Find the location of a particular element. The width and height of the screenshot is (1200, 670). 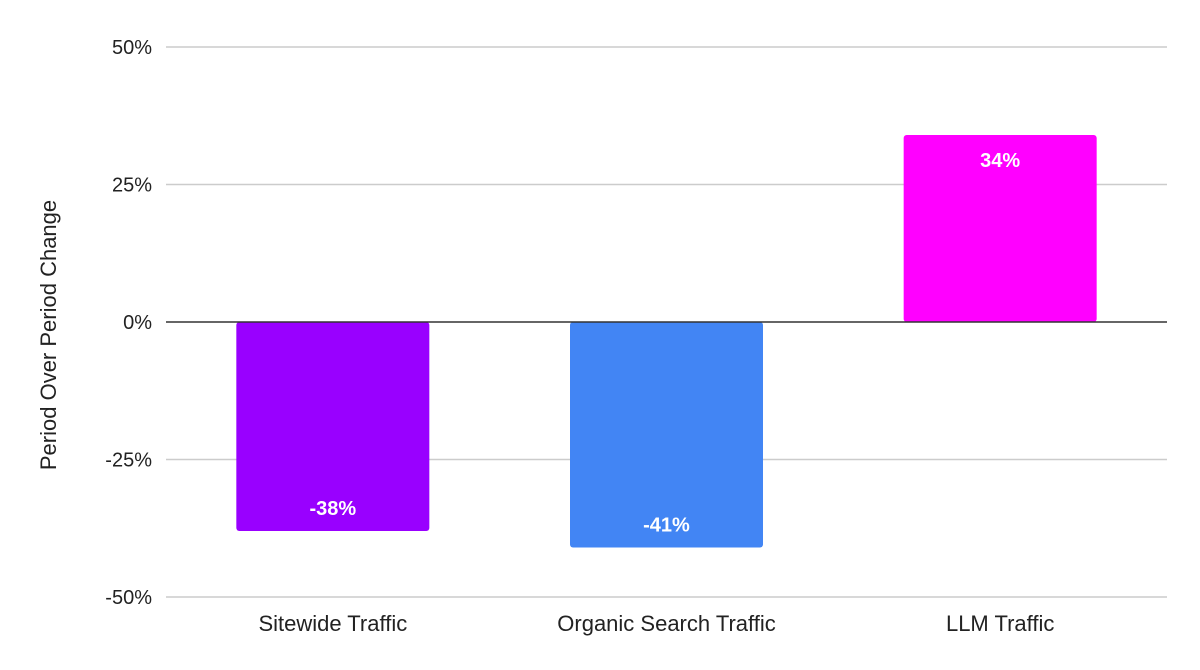

y-tick-label: 0% is located at coordinates (137, 323).